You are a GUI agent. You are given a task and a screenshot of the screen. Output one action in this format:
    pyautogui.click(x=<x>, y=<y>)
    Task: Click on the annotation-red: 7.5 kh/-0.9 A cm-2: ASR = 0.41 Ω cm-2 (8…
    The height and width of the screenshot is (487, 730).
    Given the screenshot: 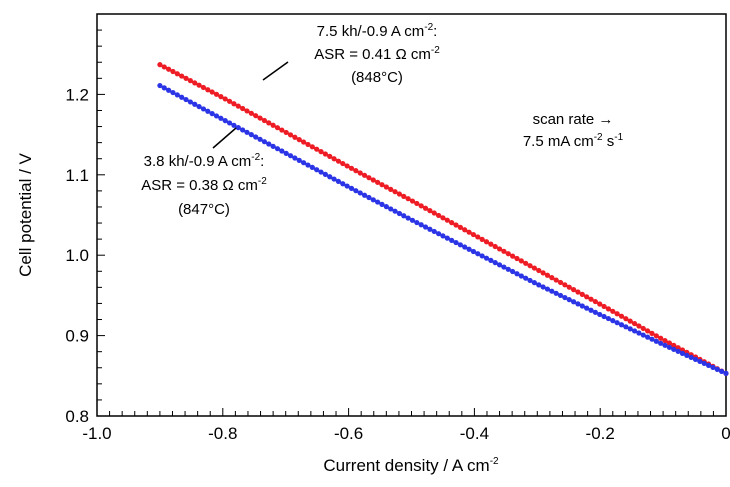 What is the action you would take?
    pyautogui.click(x=351, y=54)
    